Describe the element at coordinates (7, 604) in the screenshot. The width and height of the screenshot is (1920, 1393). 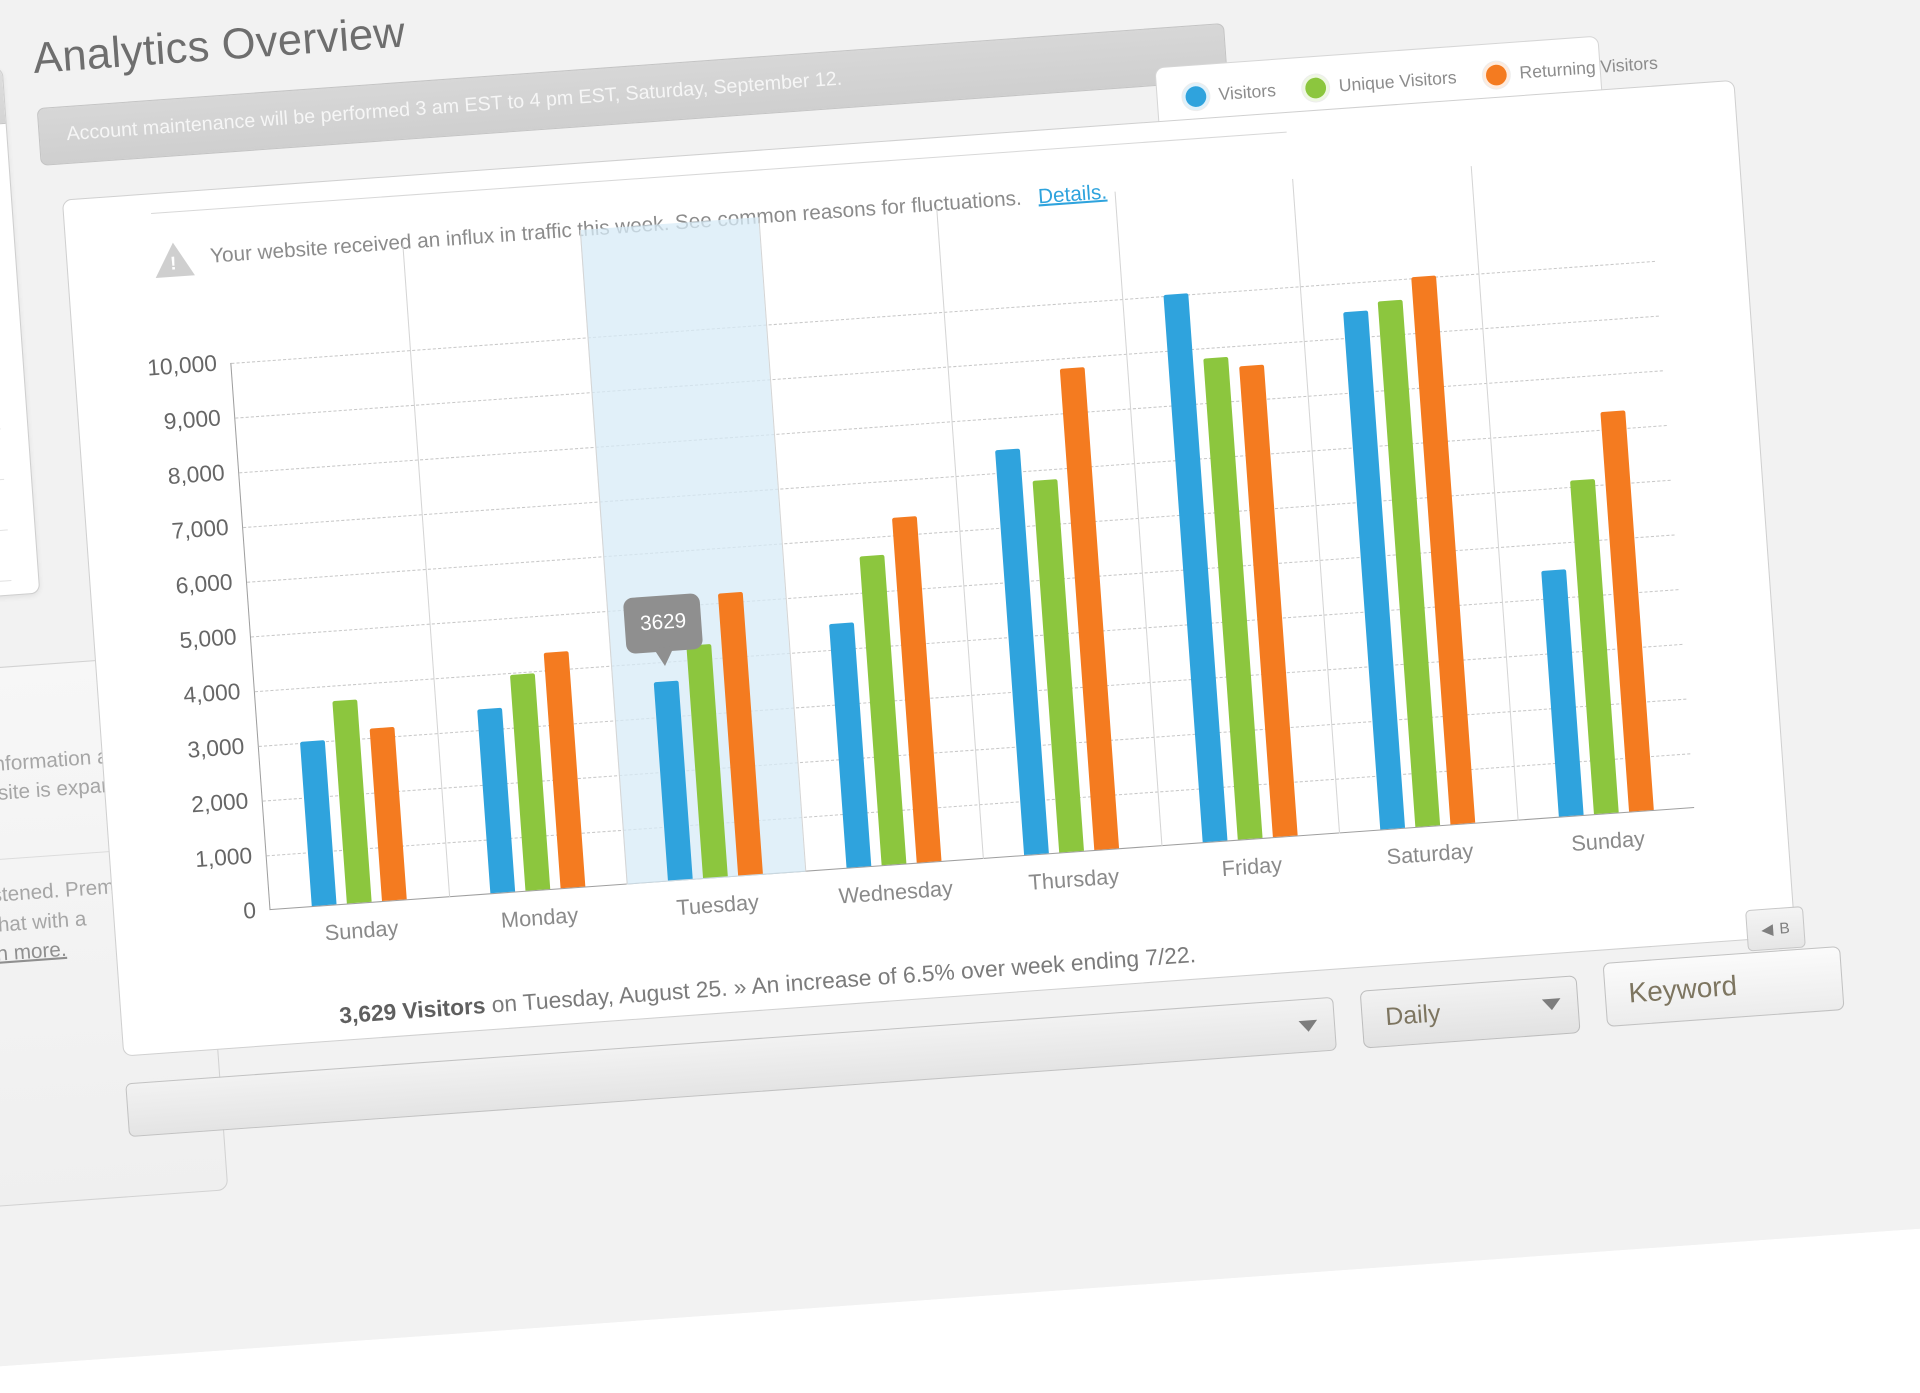
I see `sidebar-item-service-providers: Service Providers` at that location.